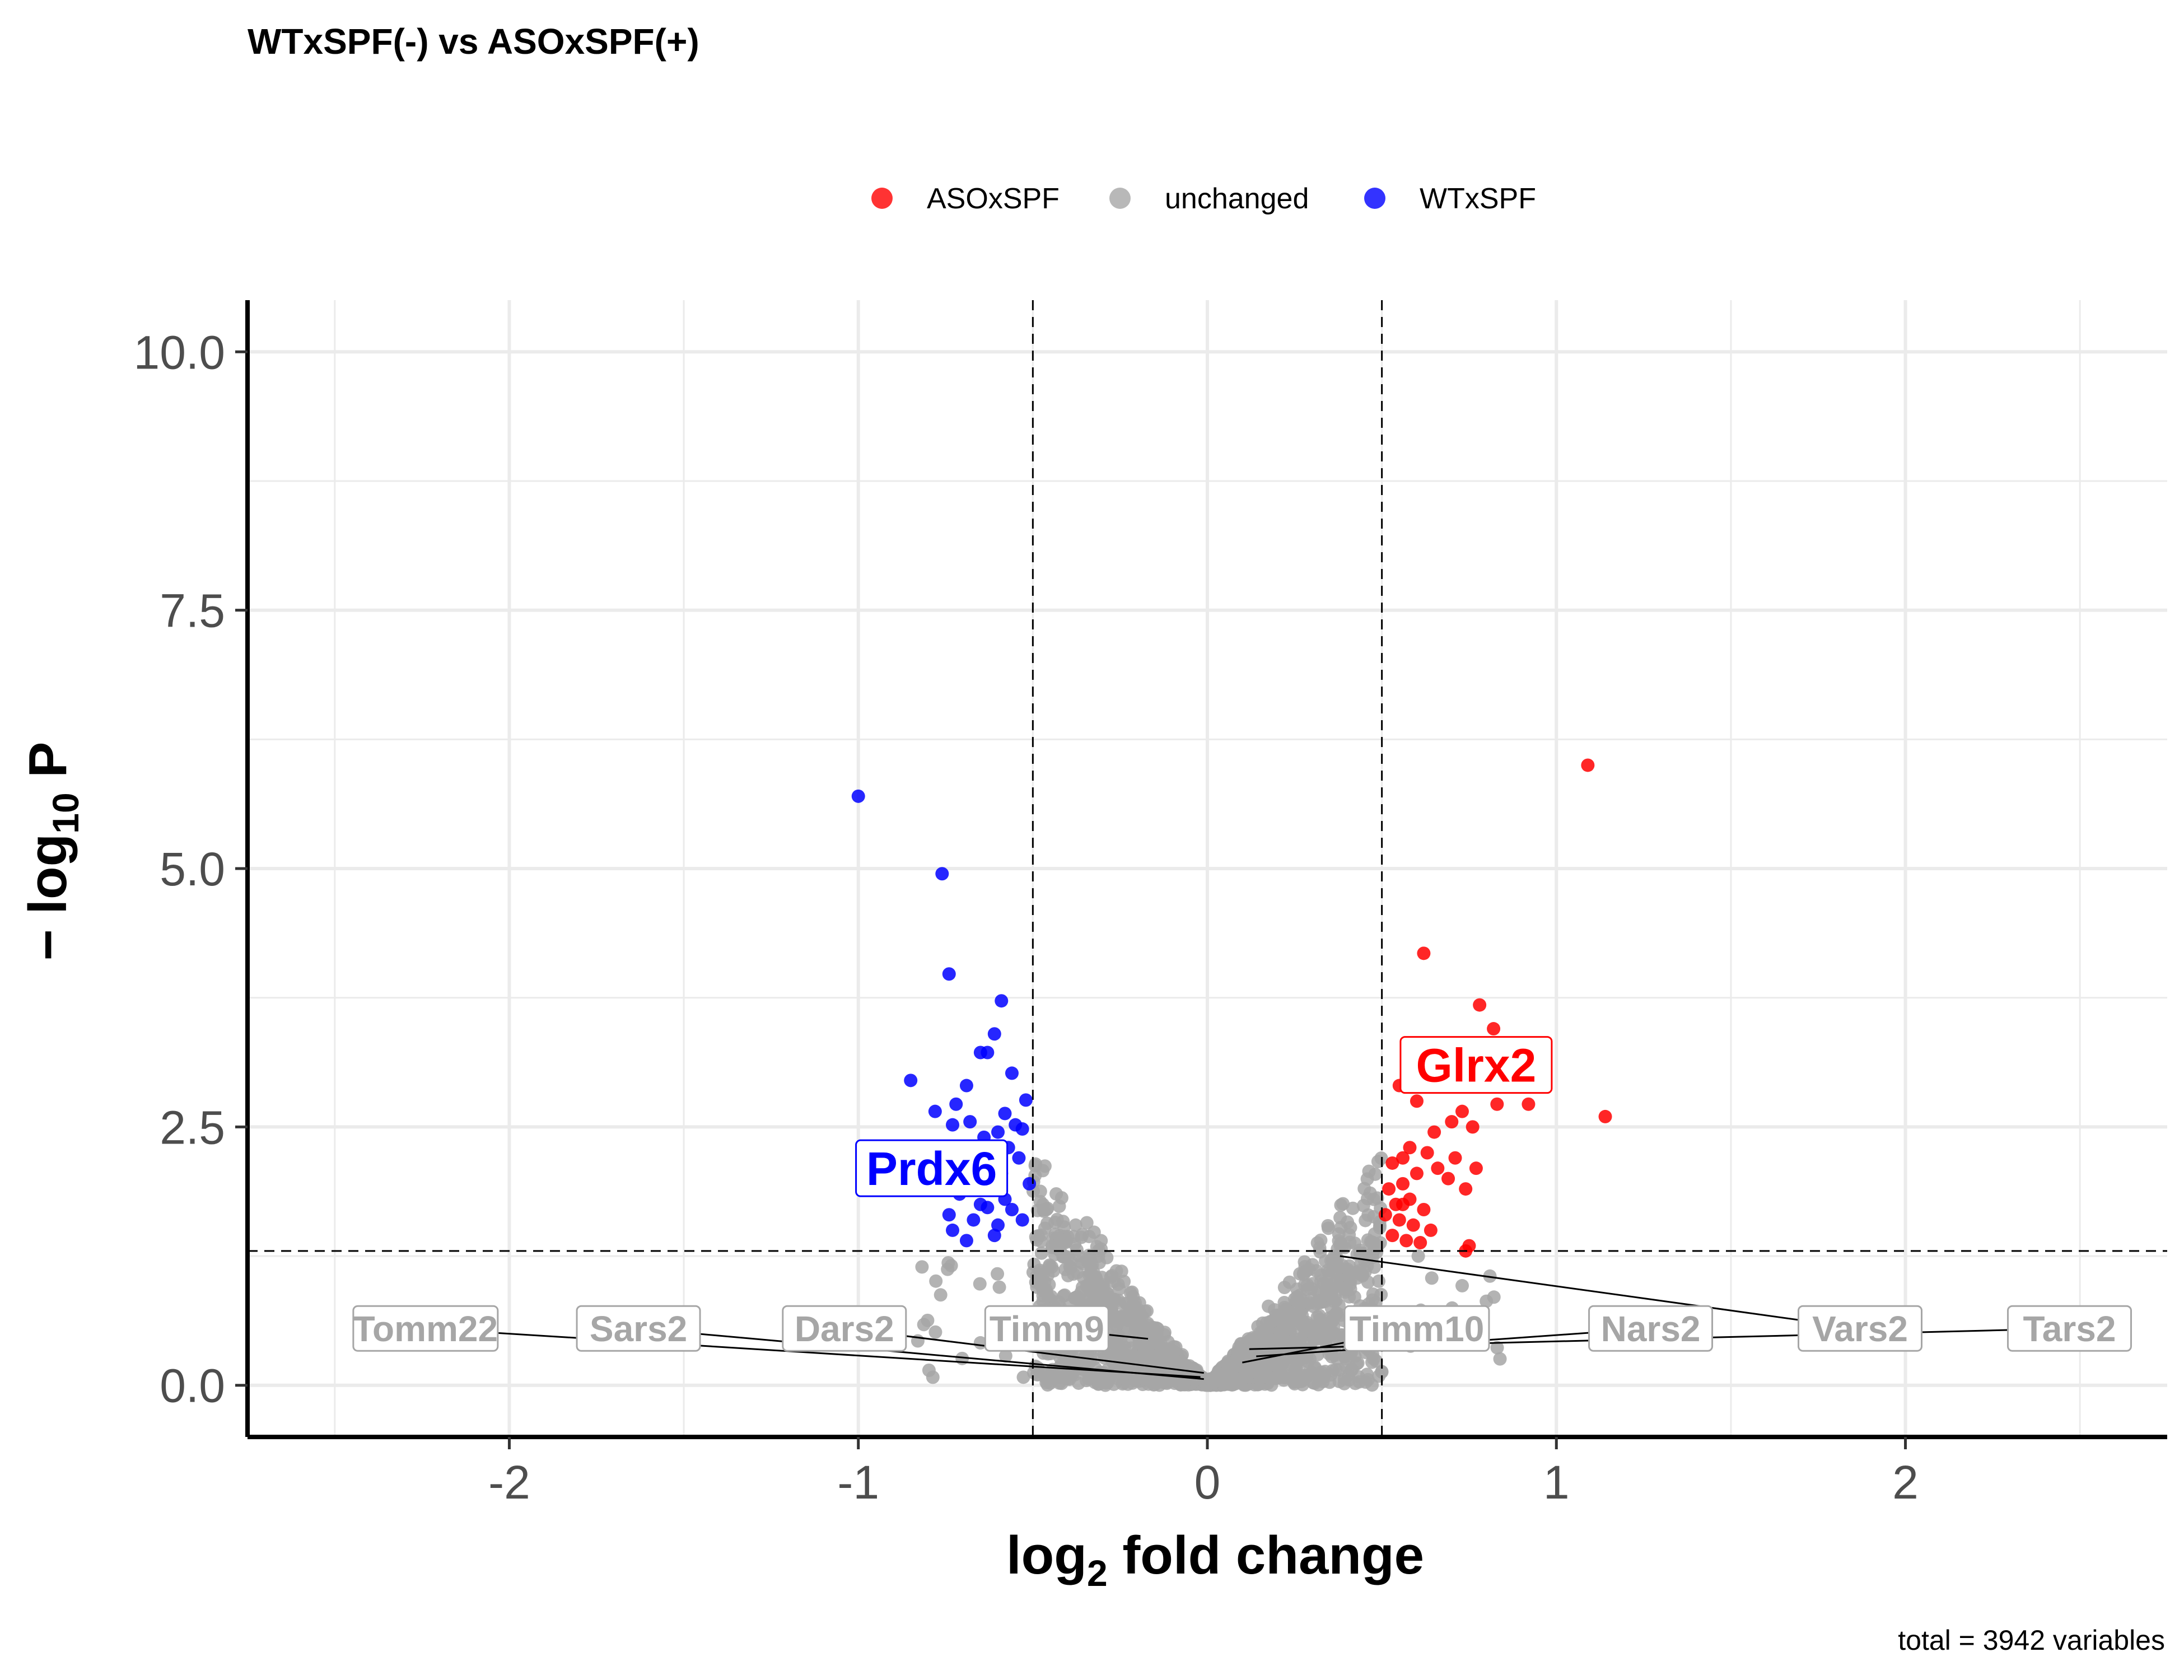  Describe the element at coordinates (1215, 1560) in the screenshot. I see `x-axis-label: log2 fold change` at that location.